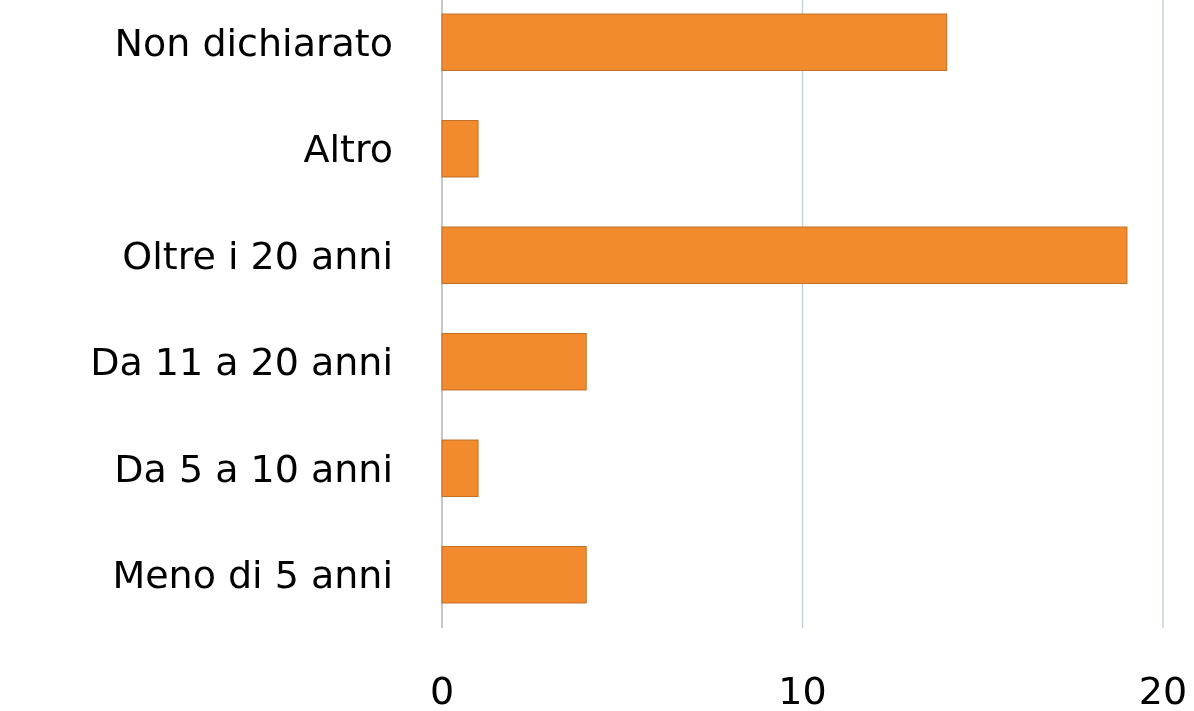 Image resolution: width=1194 pixels, height=711 pixels. Describe the element at coordinates (252, 575) in the screenshot. I see `y-tick-label: Meno di 5 anni` at that location.